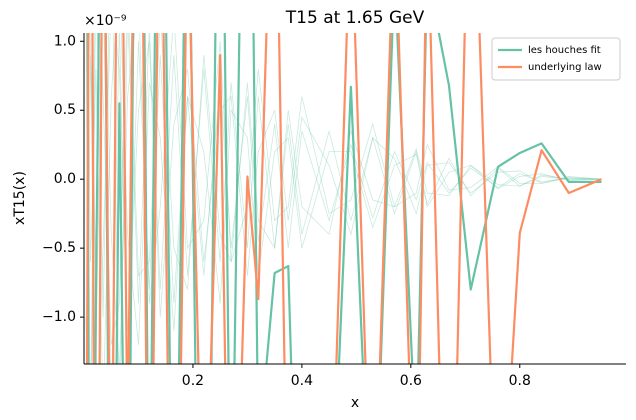 The width and height of the screenshot is (636, 420). Describe the element at coordinates (59, 317) in the screenshot. I see `y-tick-label: −1.0` at that location.